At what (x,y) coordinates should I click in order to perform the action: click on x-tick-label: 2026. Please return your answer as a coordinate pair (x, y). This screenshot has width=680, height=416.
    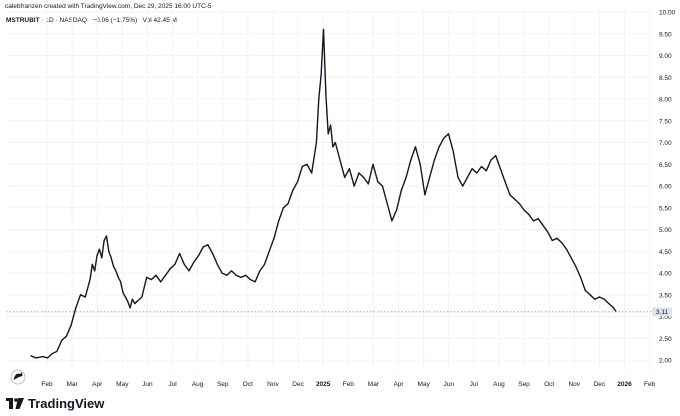
    Looking at the image, I should click on (624, 384).